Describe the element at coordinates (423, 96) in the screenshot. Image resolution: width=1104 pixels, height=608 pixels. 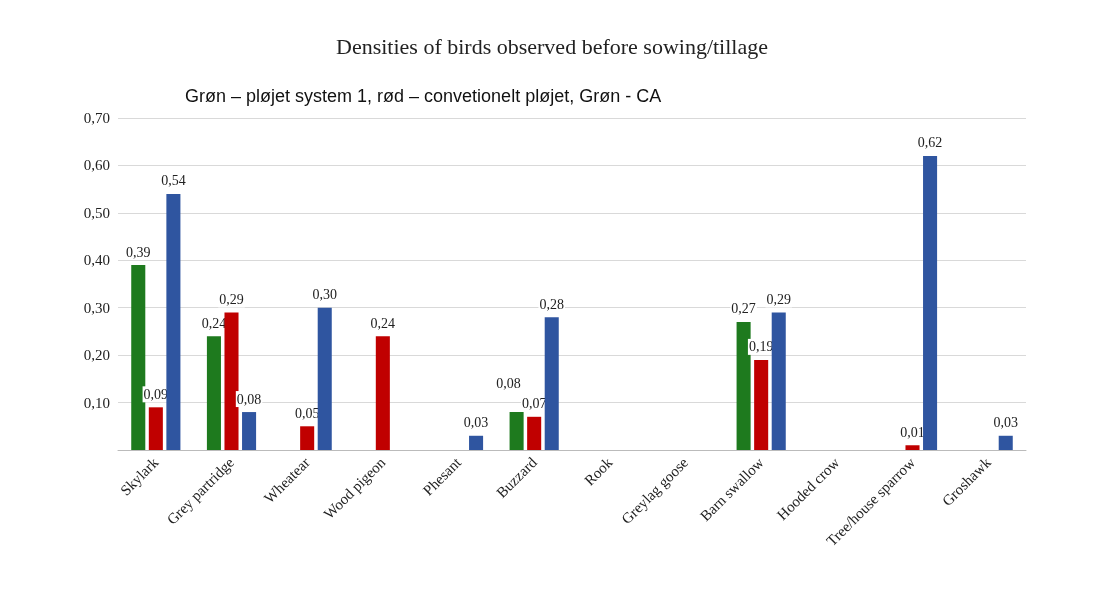
I see `chart-subtitle: Grøn – pløjet system 1, rød – convetionelt pløjet, Grøn - CA` at that location.